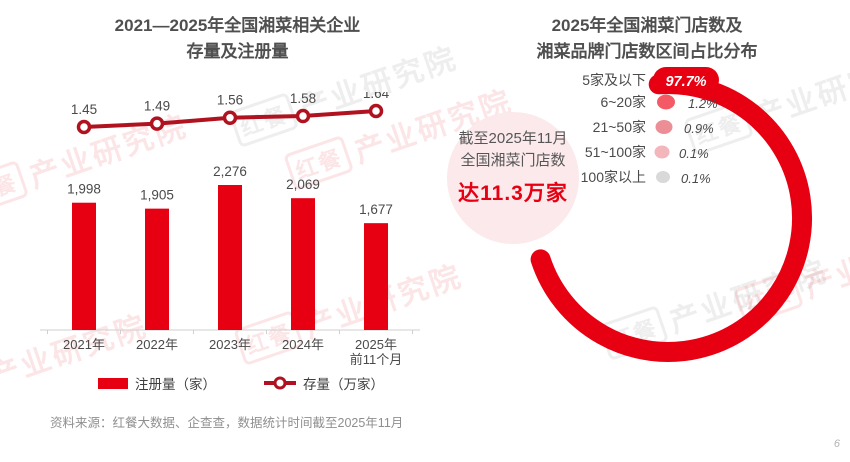 The image size is (850, 462). What do you see at coordinates (699, 128) in the screenshot?
I see `pie-value-label: 0.9%` at bounding box center [699, 128].